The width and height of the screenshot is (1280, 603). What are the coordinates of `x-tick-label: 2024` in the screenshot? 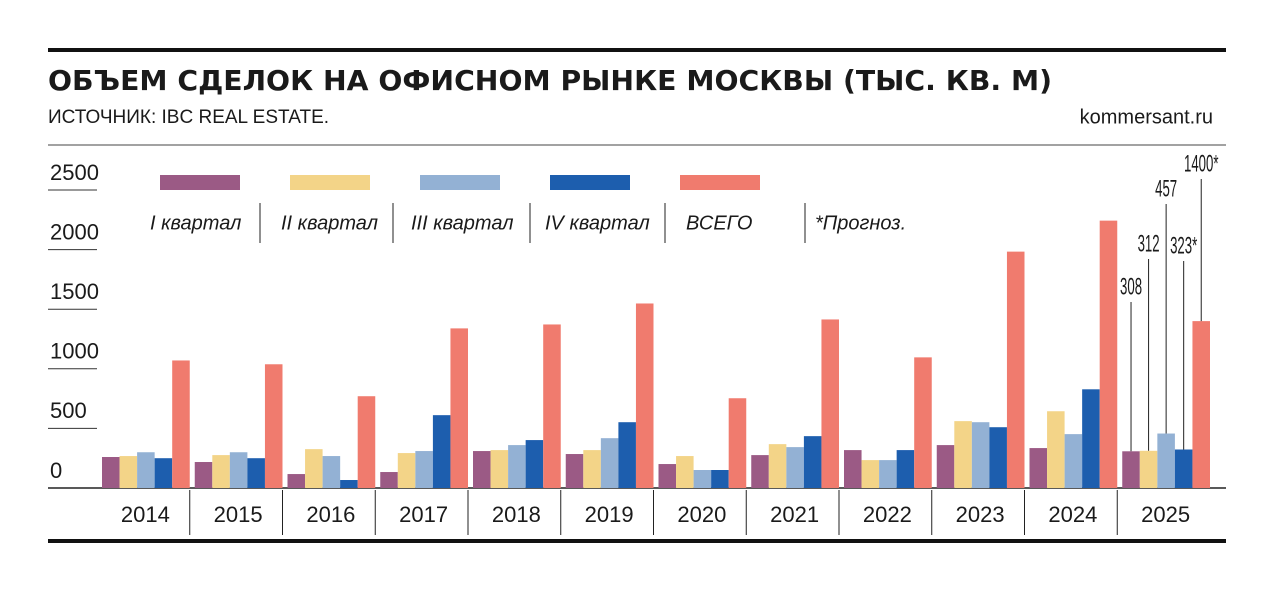 It's located at (1072, 514).